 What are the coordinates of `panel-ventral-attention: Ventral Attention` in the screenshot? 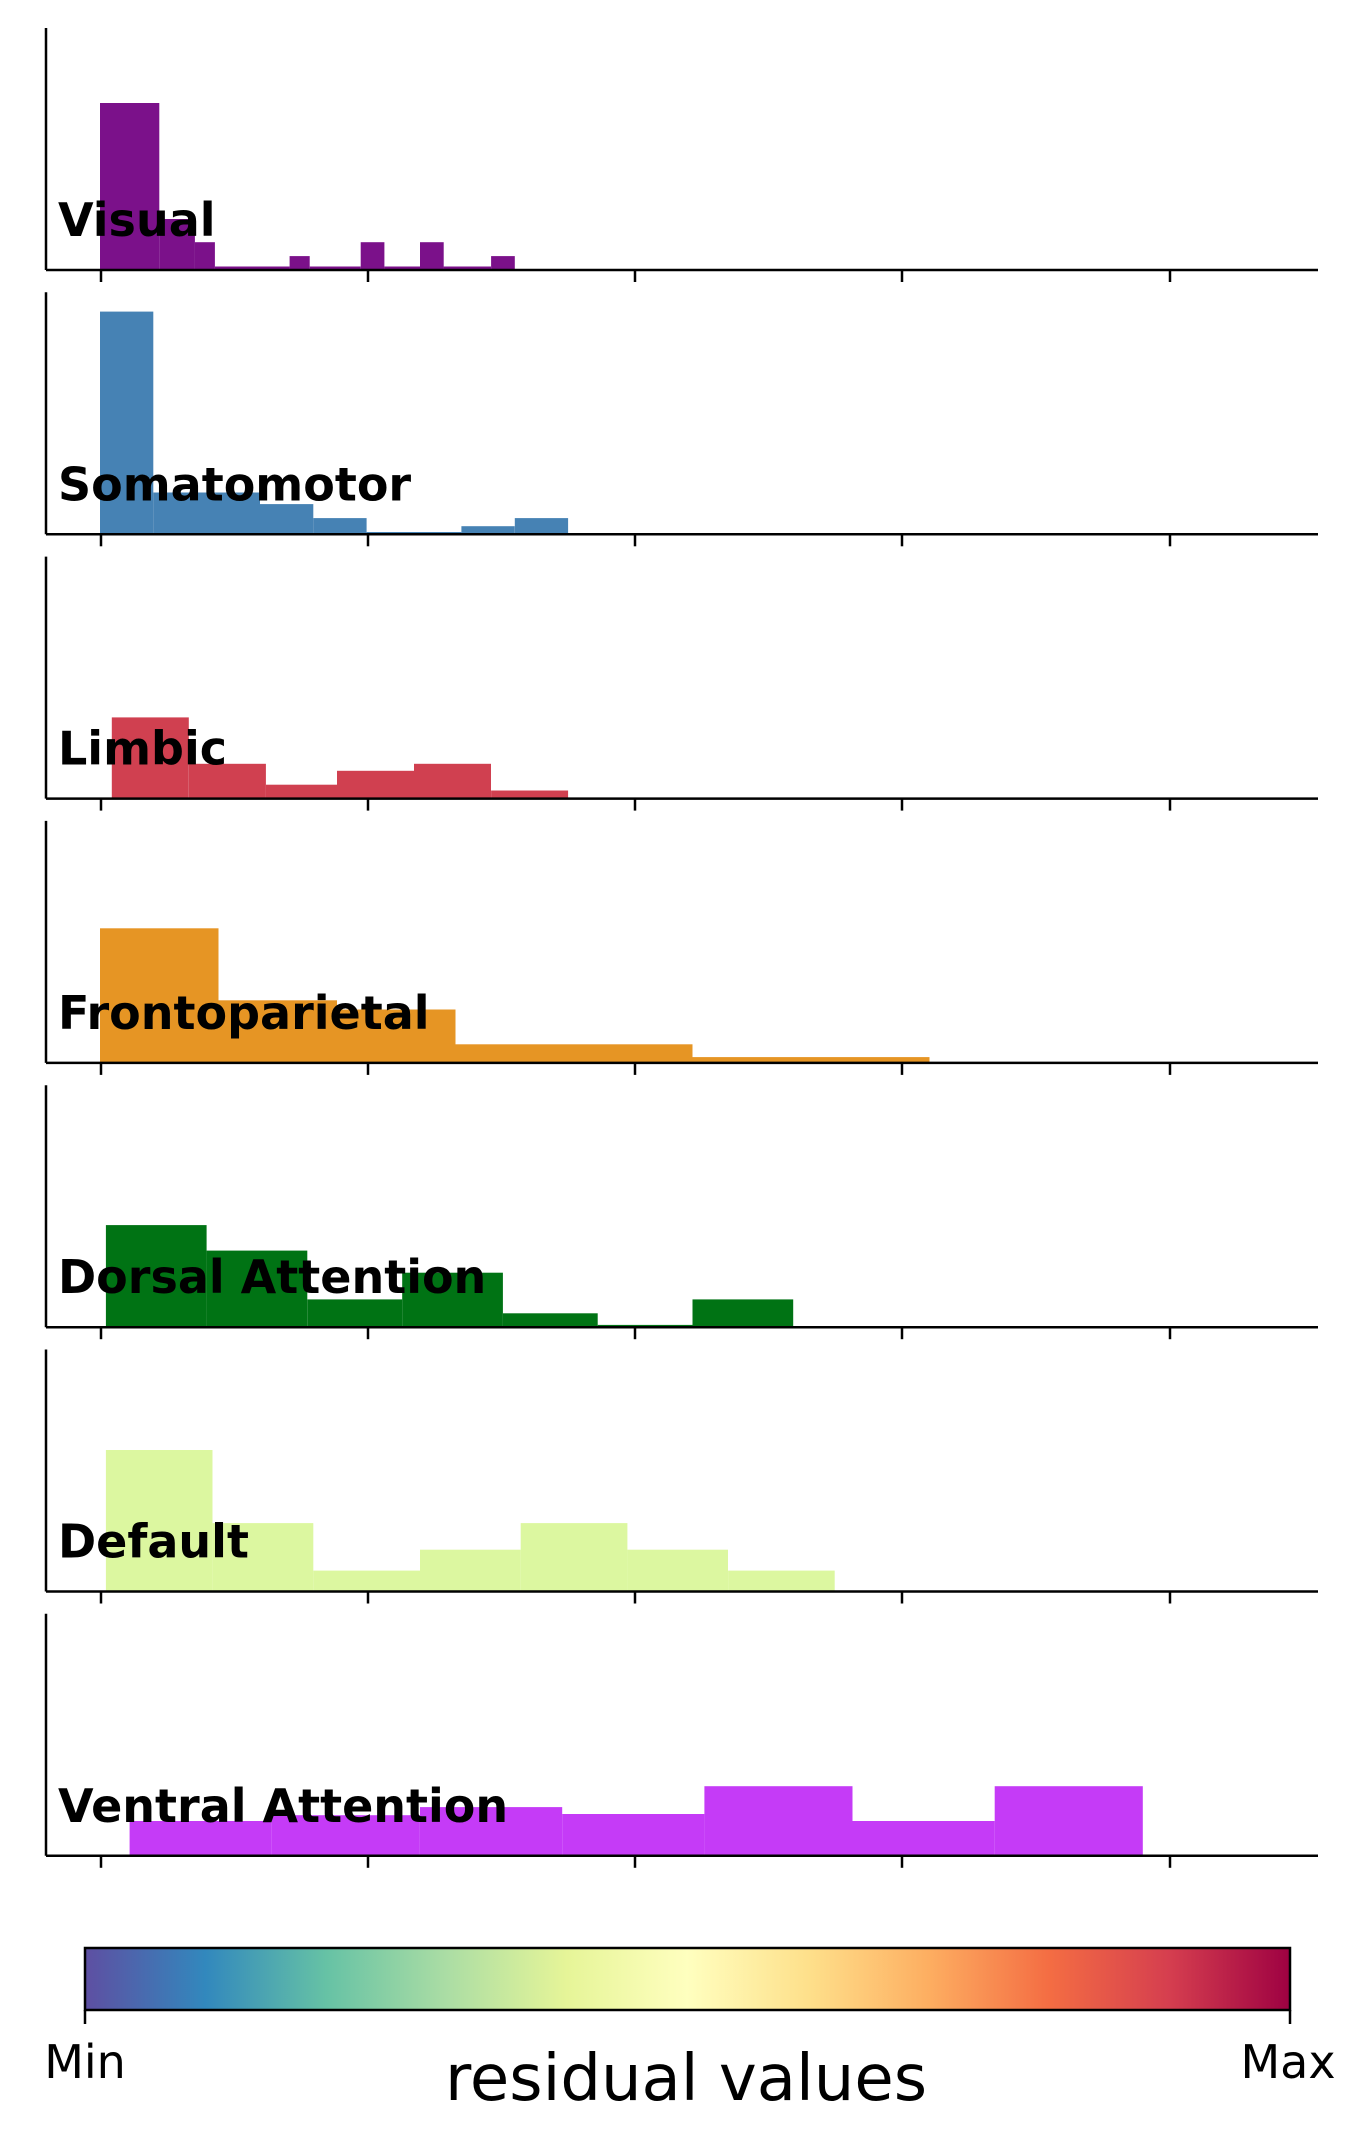 It's located at (681, 1740).